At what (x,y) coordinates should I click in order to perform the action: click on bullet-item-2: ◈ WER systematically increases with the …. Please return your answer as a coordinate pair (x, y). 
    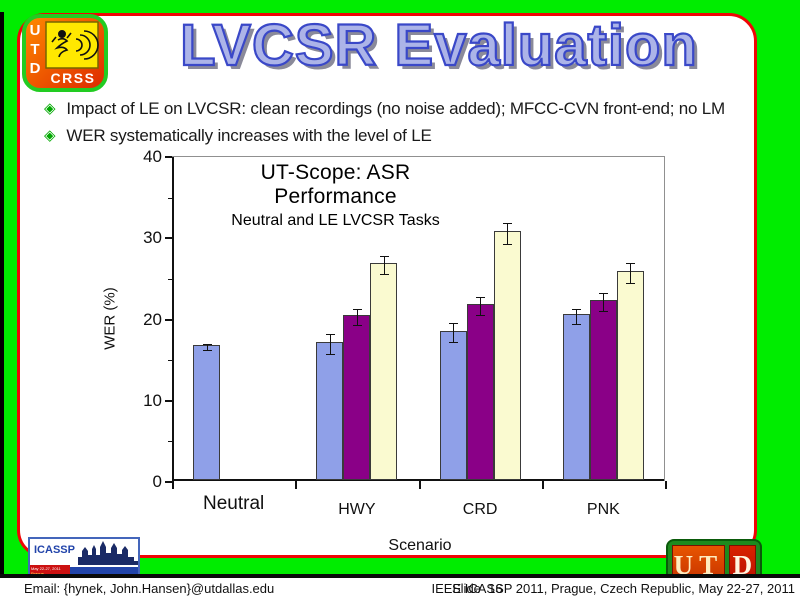
    Looking at the image, I should click on (406, 136).